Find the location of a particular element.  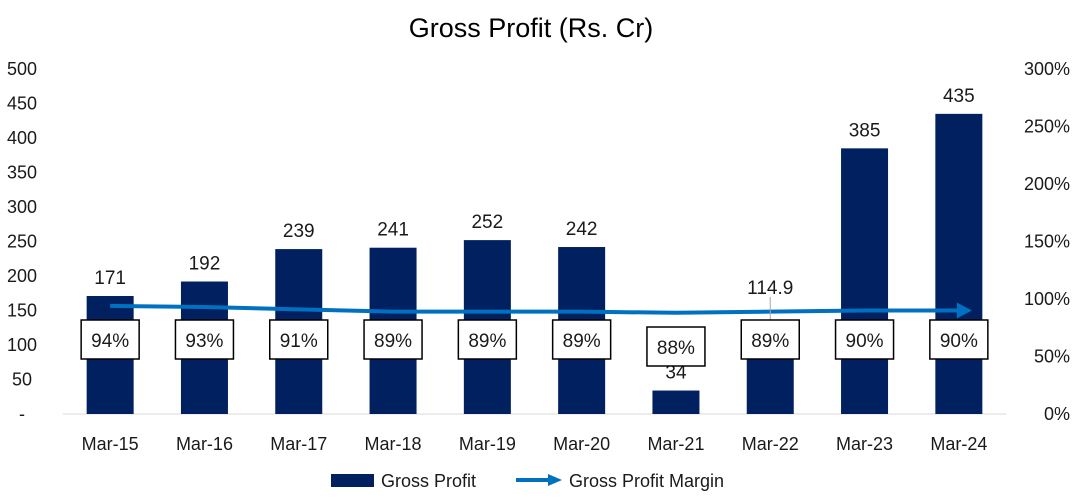

margin-data-label: 94% is located at coordinates (110, 341).